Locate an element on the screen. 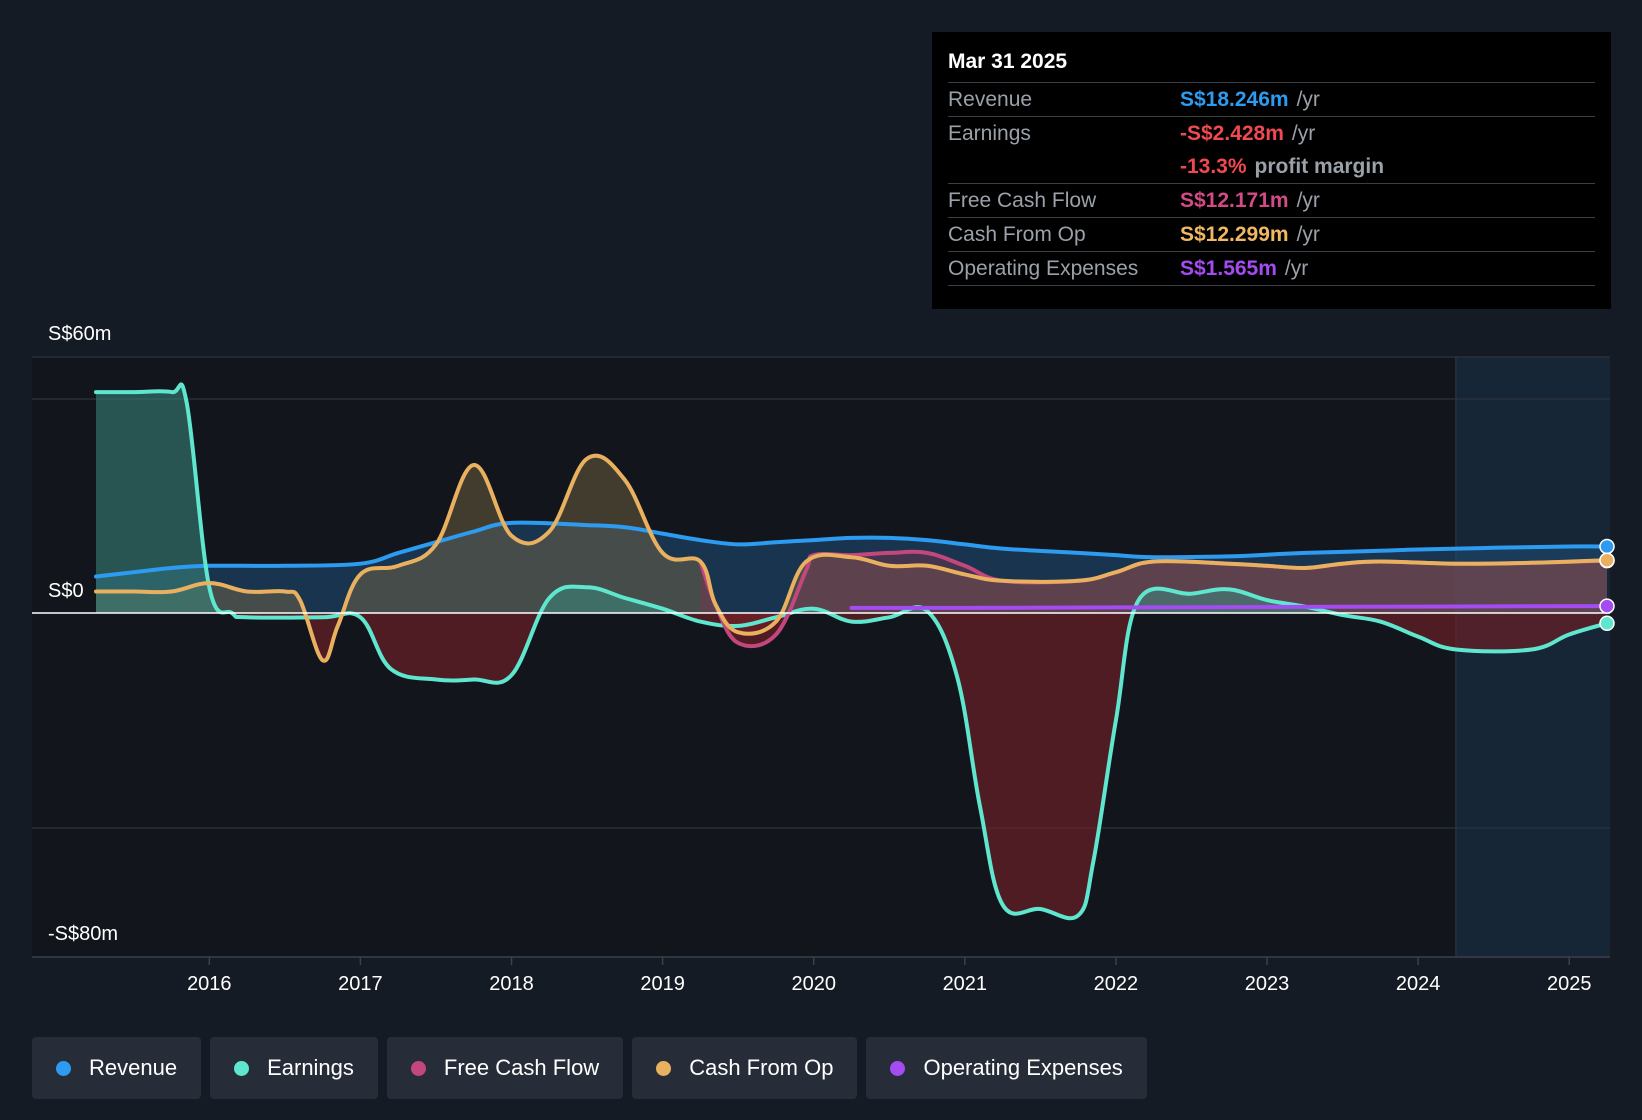  series-endpoints is located at coordinates (1607, 585).